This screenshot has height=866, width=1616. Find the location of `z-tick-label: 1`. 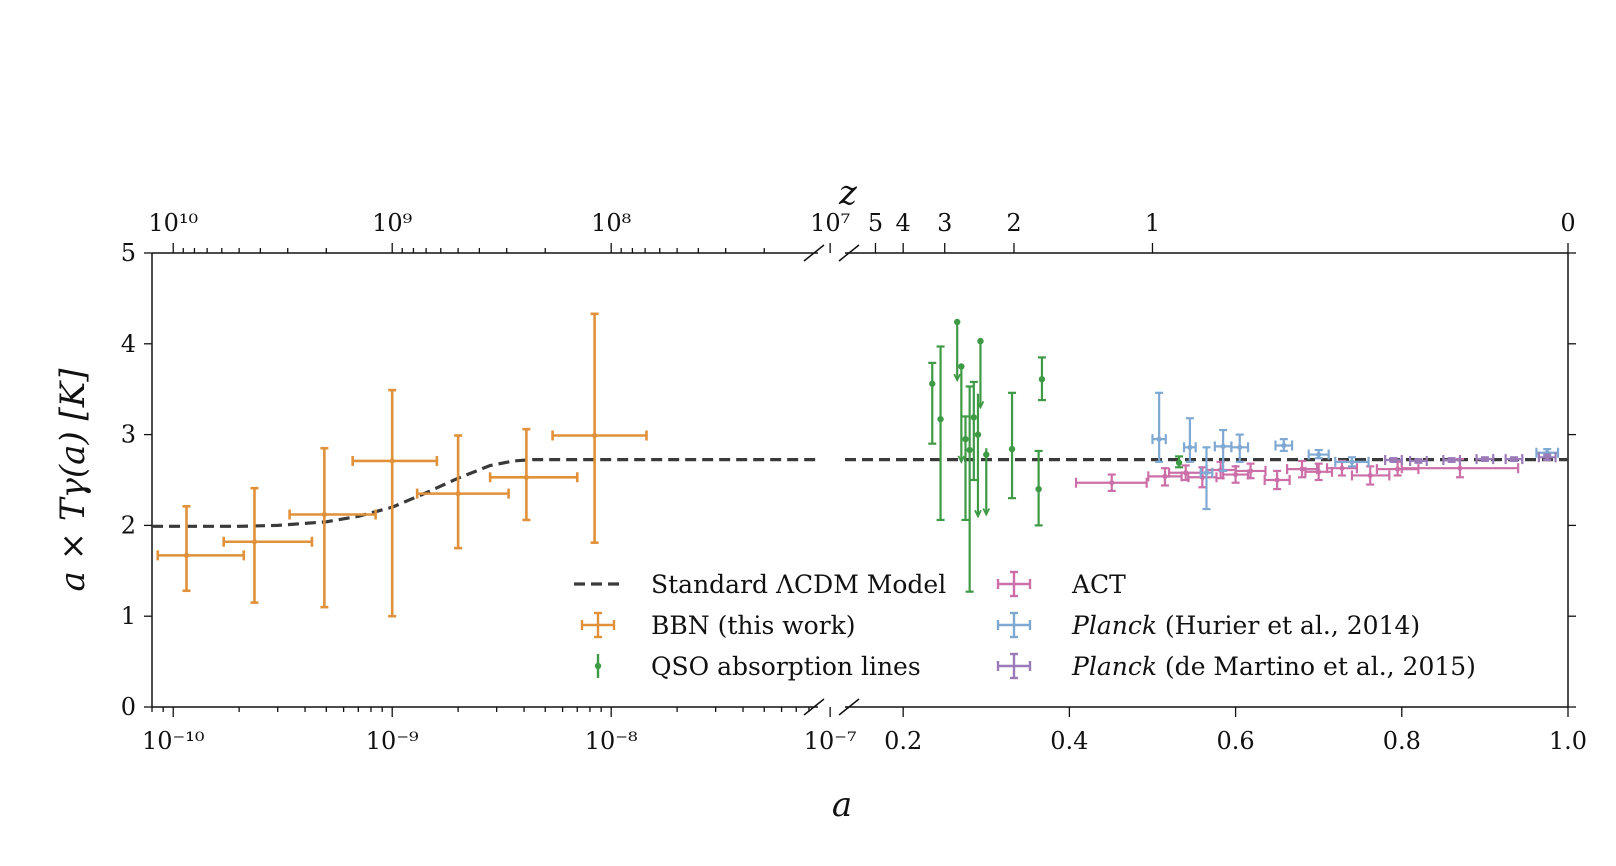

z-tick-label: 1 is located at coordinates (1152, 223).